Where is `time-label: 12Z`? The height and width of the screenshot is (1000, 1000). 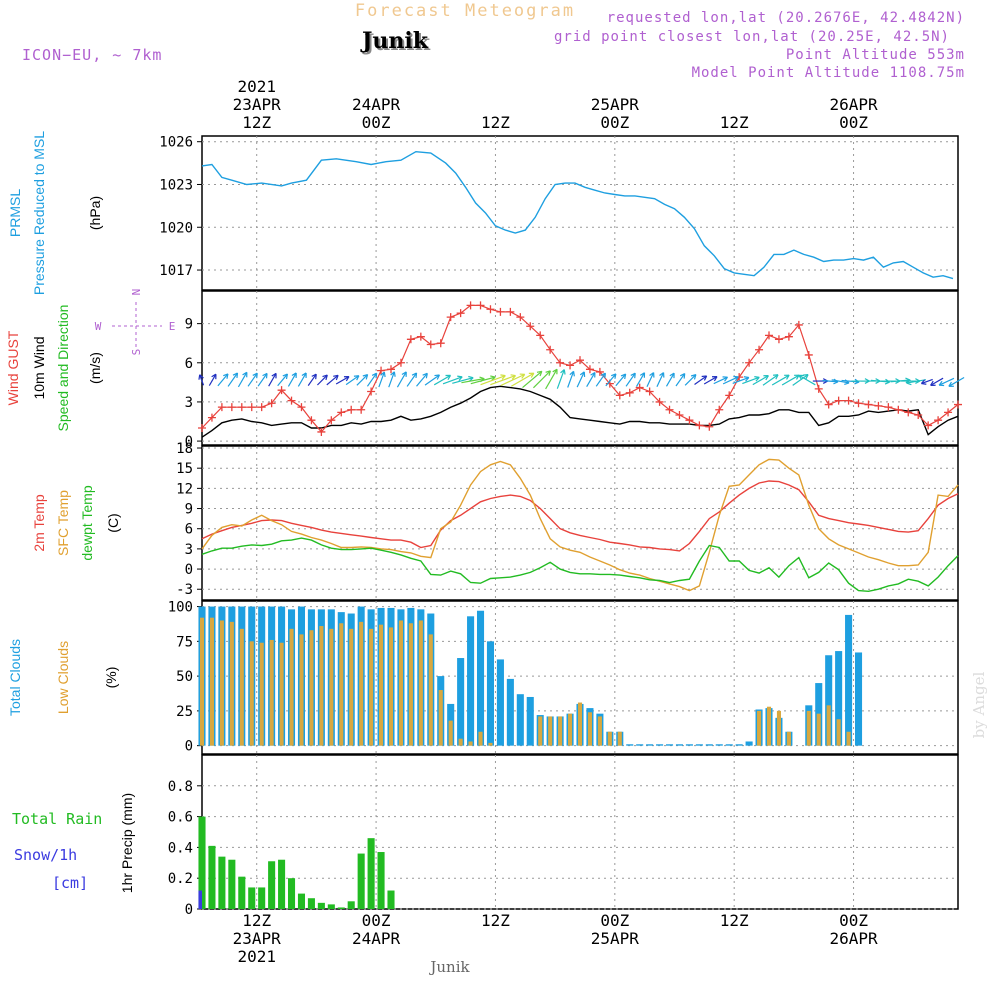 time-label: 12Z is located at coordinates (495, 122).